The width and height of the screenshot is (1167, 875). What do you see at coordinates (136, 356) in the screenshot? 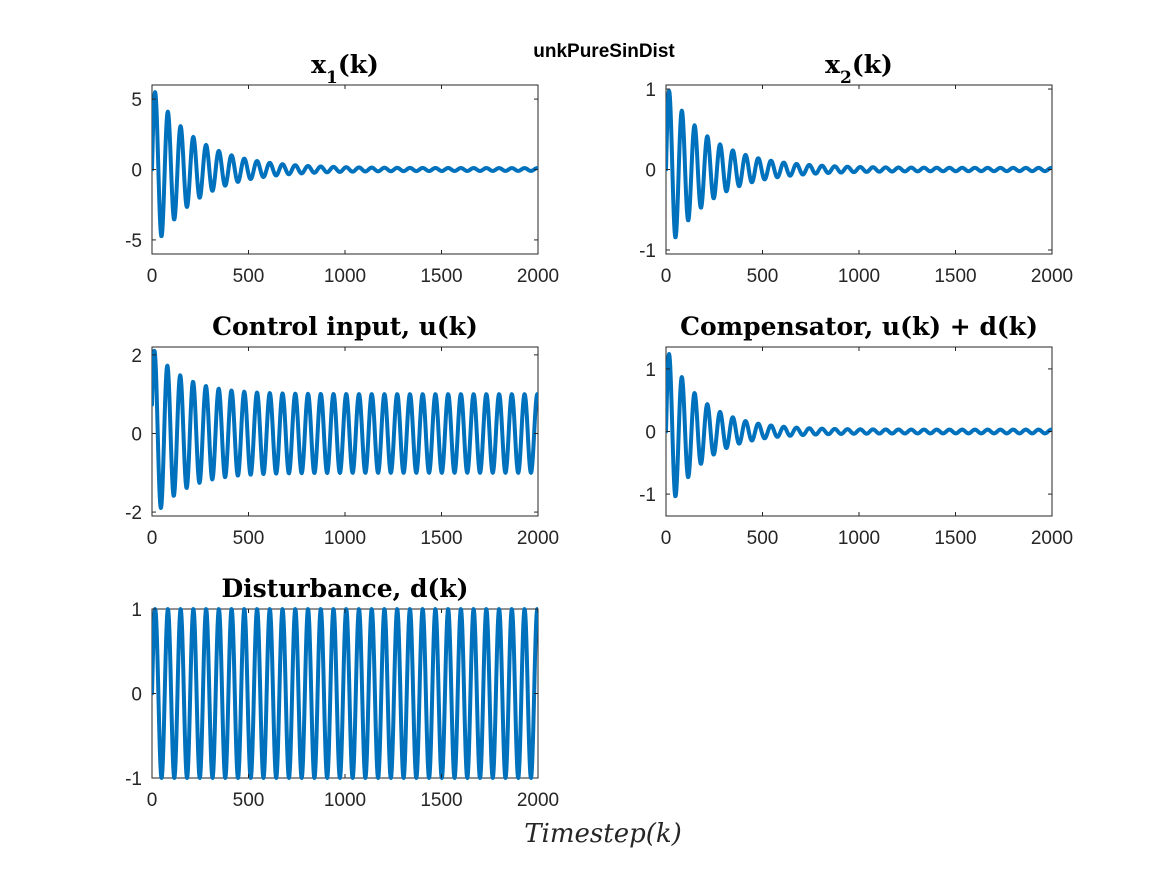
I see `y-tick-label: 2` at bounding box center [136, 356].